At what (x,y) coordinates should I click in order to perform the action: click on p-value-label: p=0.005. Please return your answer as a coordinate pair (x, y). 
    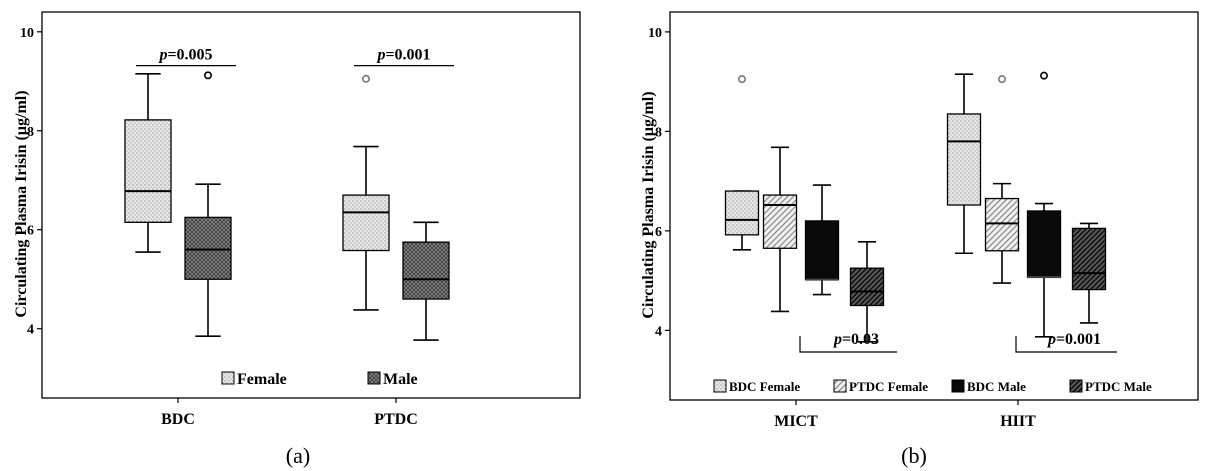
    Looking at the image, I should click on (184, 55).